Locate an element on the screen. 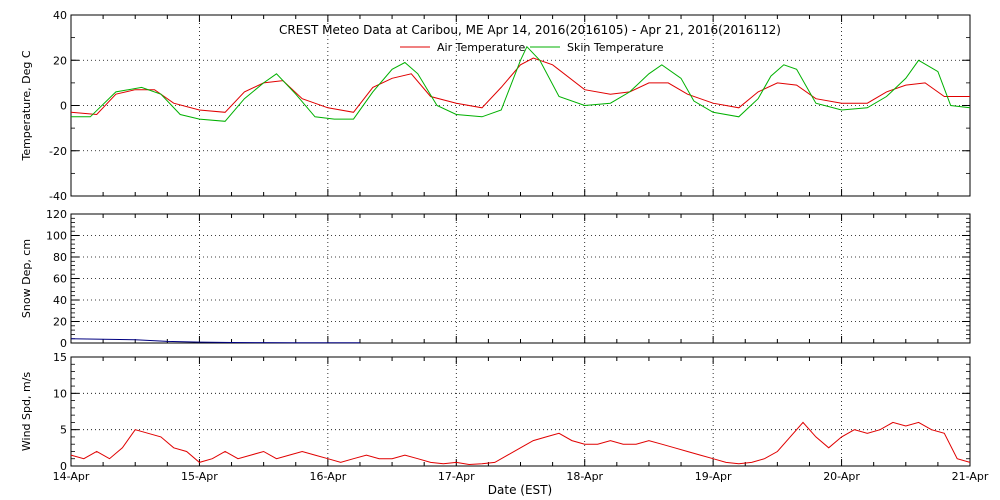 The height and width of the screenshot is (500, 1000). y-tick-label: 5 is located at coordinates (63, 430).